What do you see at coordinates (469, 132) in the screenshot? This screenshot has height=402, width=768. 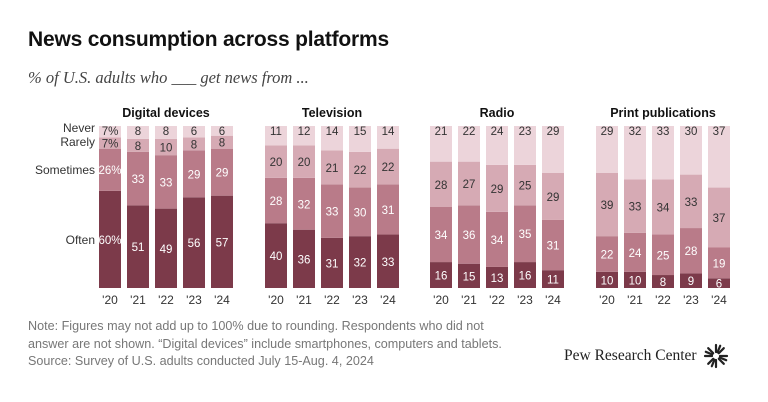 I see `data-label-radio-never-2: 22` at bounding box center [469, 132].